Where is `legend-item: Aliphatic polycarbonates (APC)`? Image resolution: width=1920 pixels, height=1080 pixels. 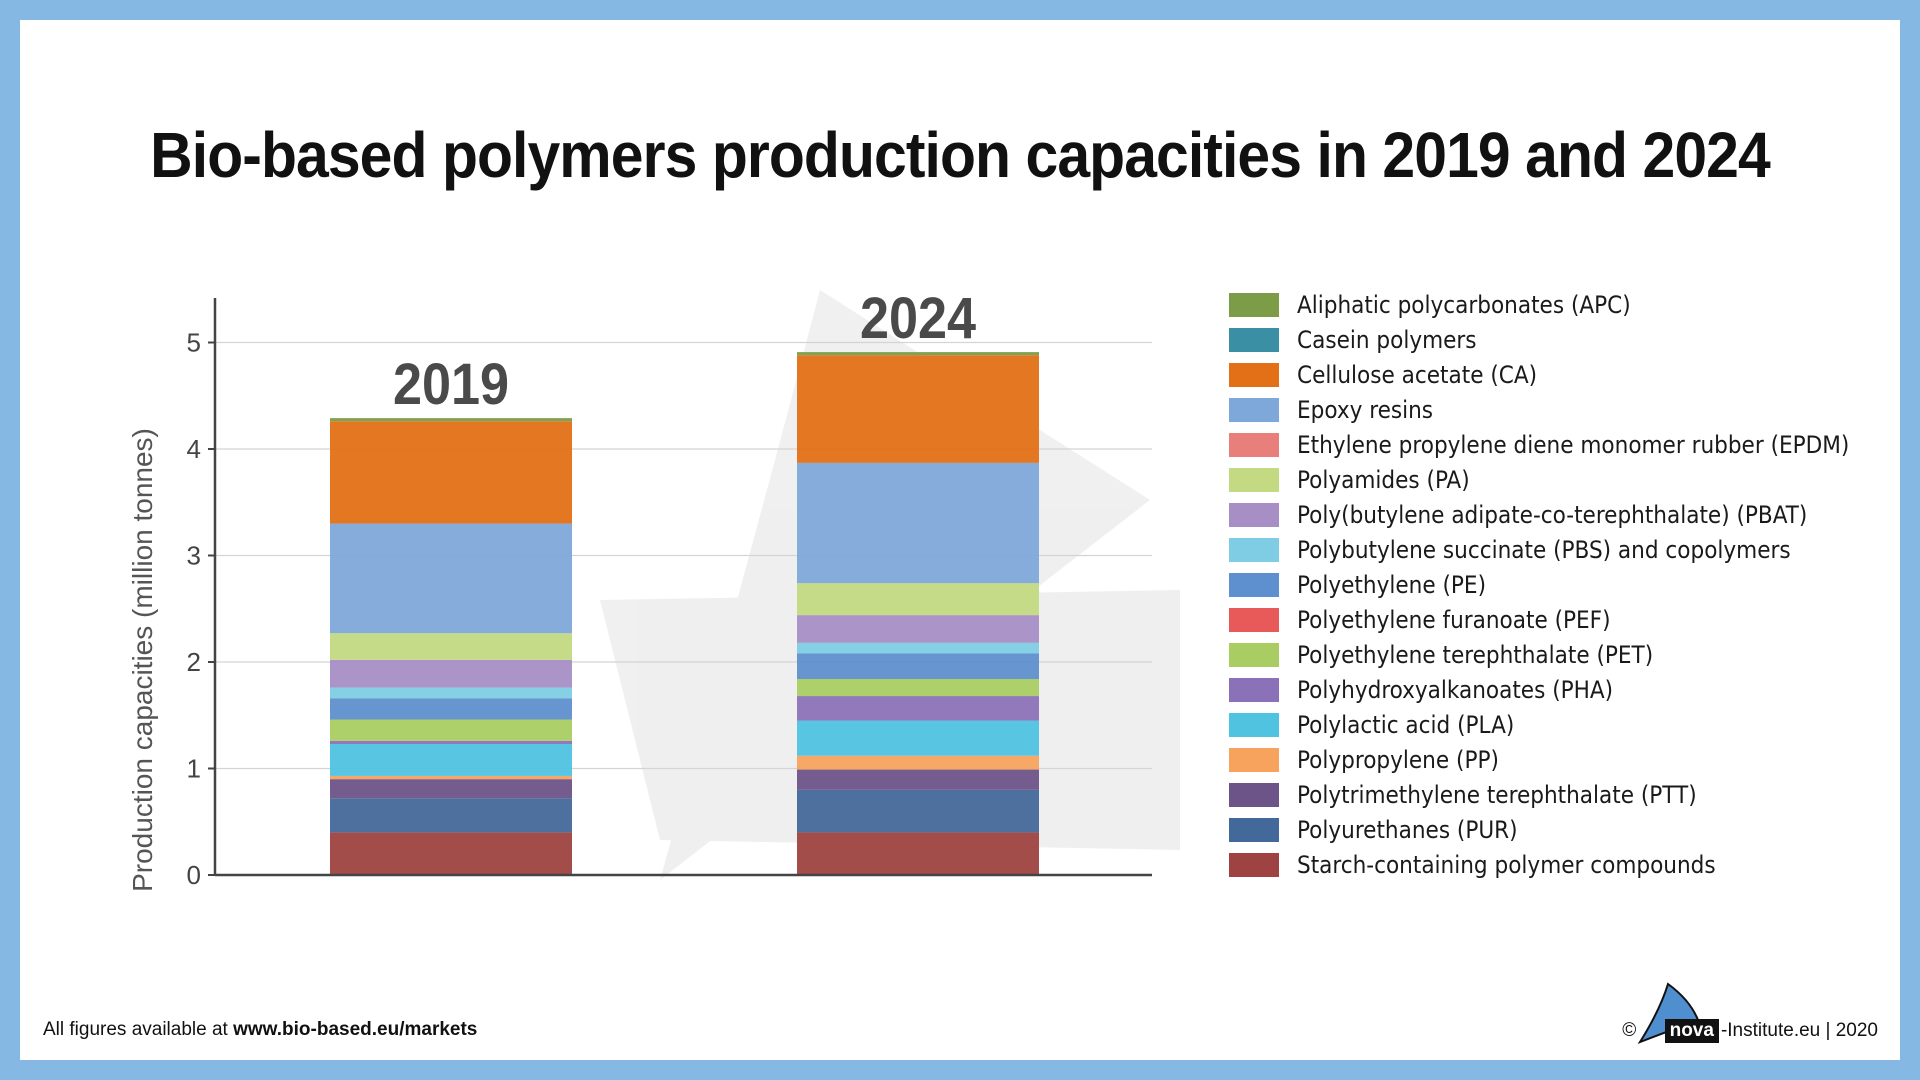
legend-item: Aliphatic polycarbonates (APC) is located at coordinates (1569, 304).